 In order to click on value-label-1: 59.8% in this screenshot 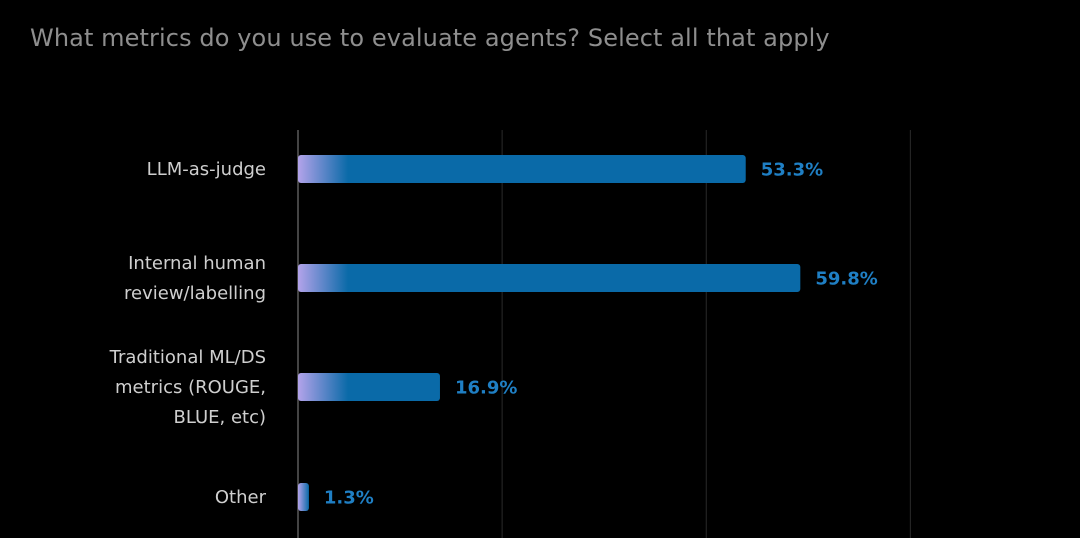, I will do `click(846, 279)`.